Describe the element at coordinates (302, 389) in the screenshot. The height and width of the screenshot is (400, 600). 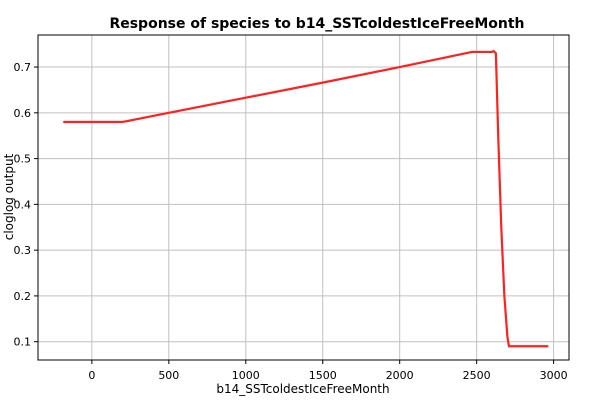
I see `x-axis-label: b14_SSTcoldestIceFreeMonth` at that location.